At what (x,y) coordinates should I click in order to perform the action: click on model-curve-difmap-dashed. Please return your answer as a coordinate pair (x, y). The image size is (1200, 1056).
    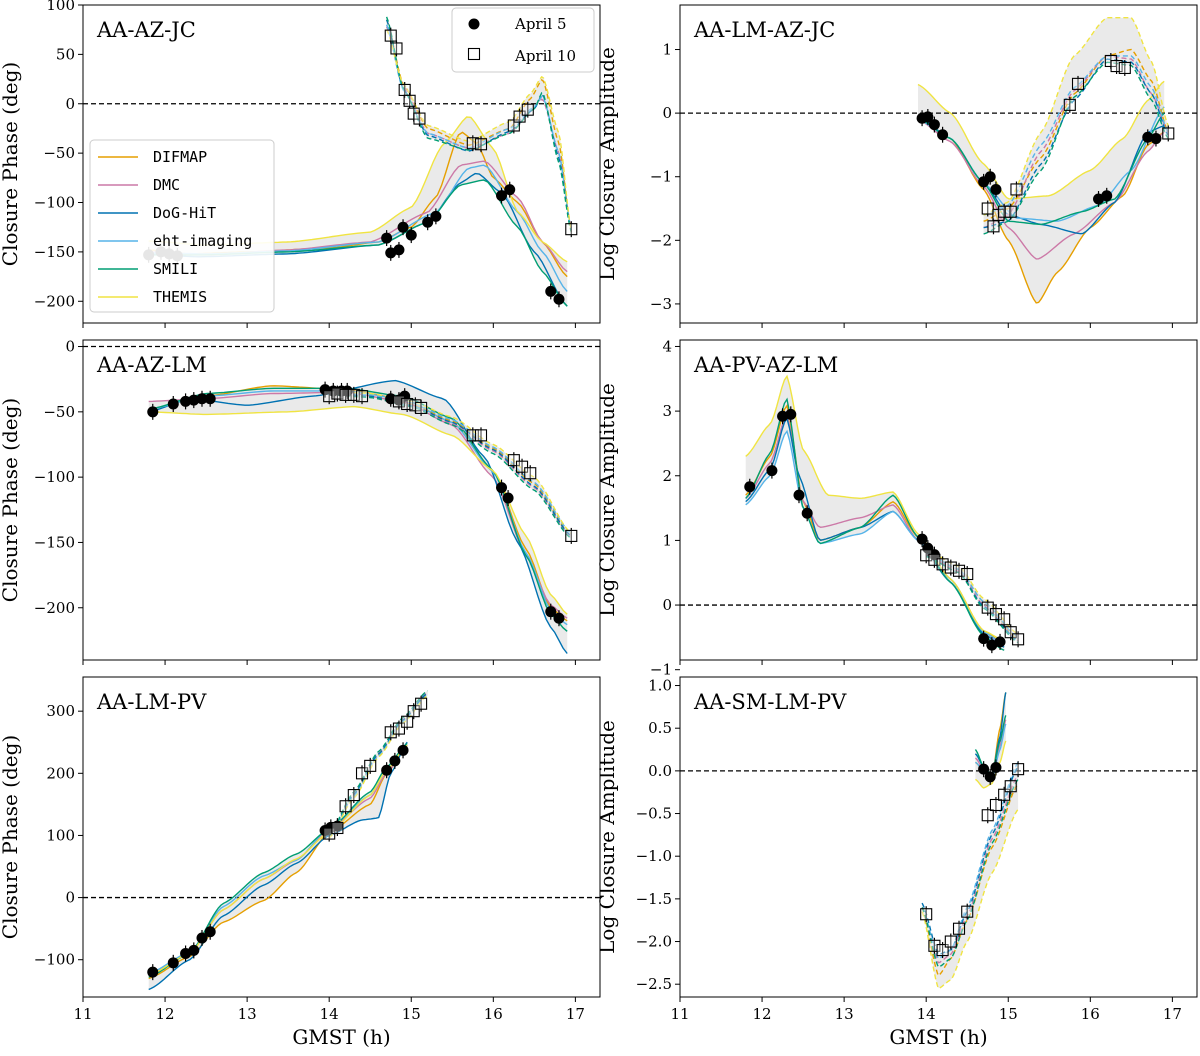
    Looking at the image, I should click on (478, 126).